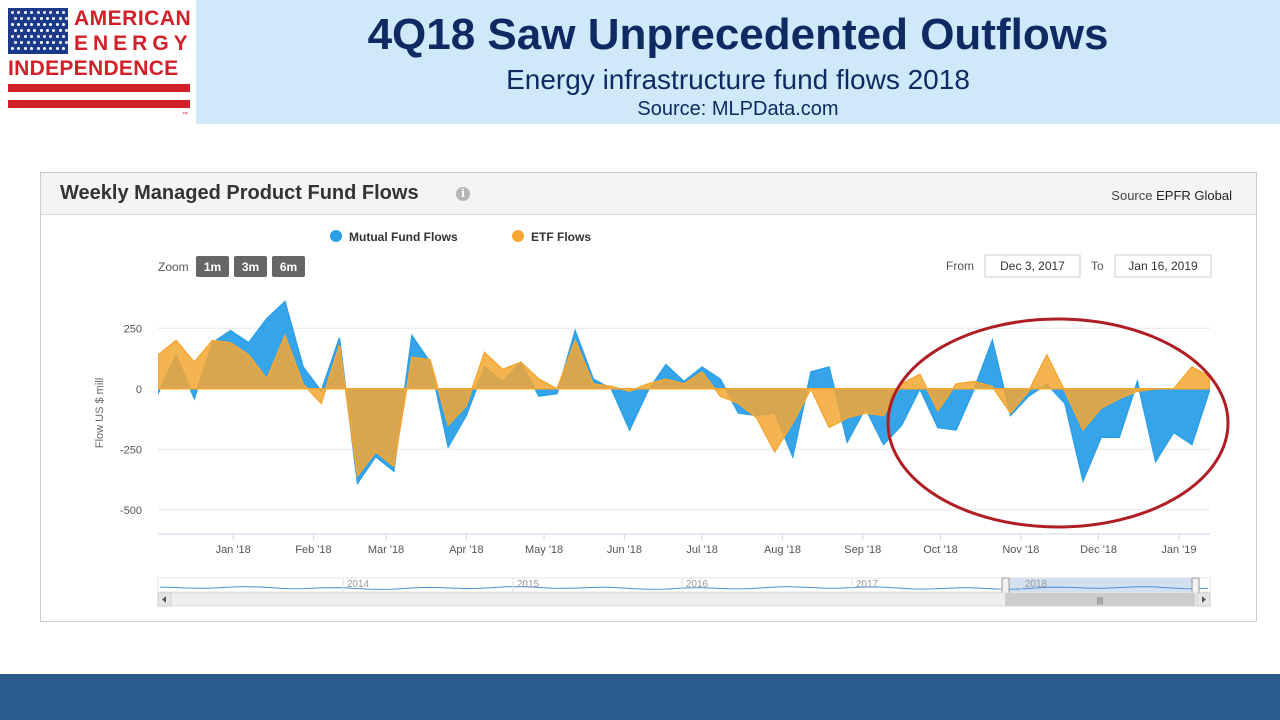 The width and height of the screenshot is (1280, 720). What do you see at coordinates (1020, 550) in the screenshot?
I see `x-tick-label: Nov '18` at bounding box center [1020, 550].